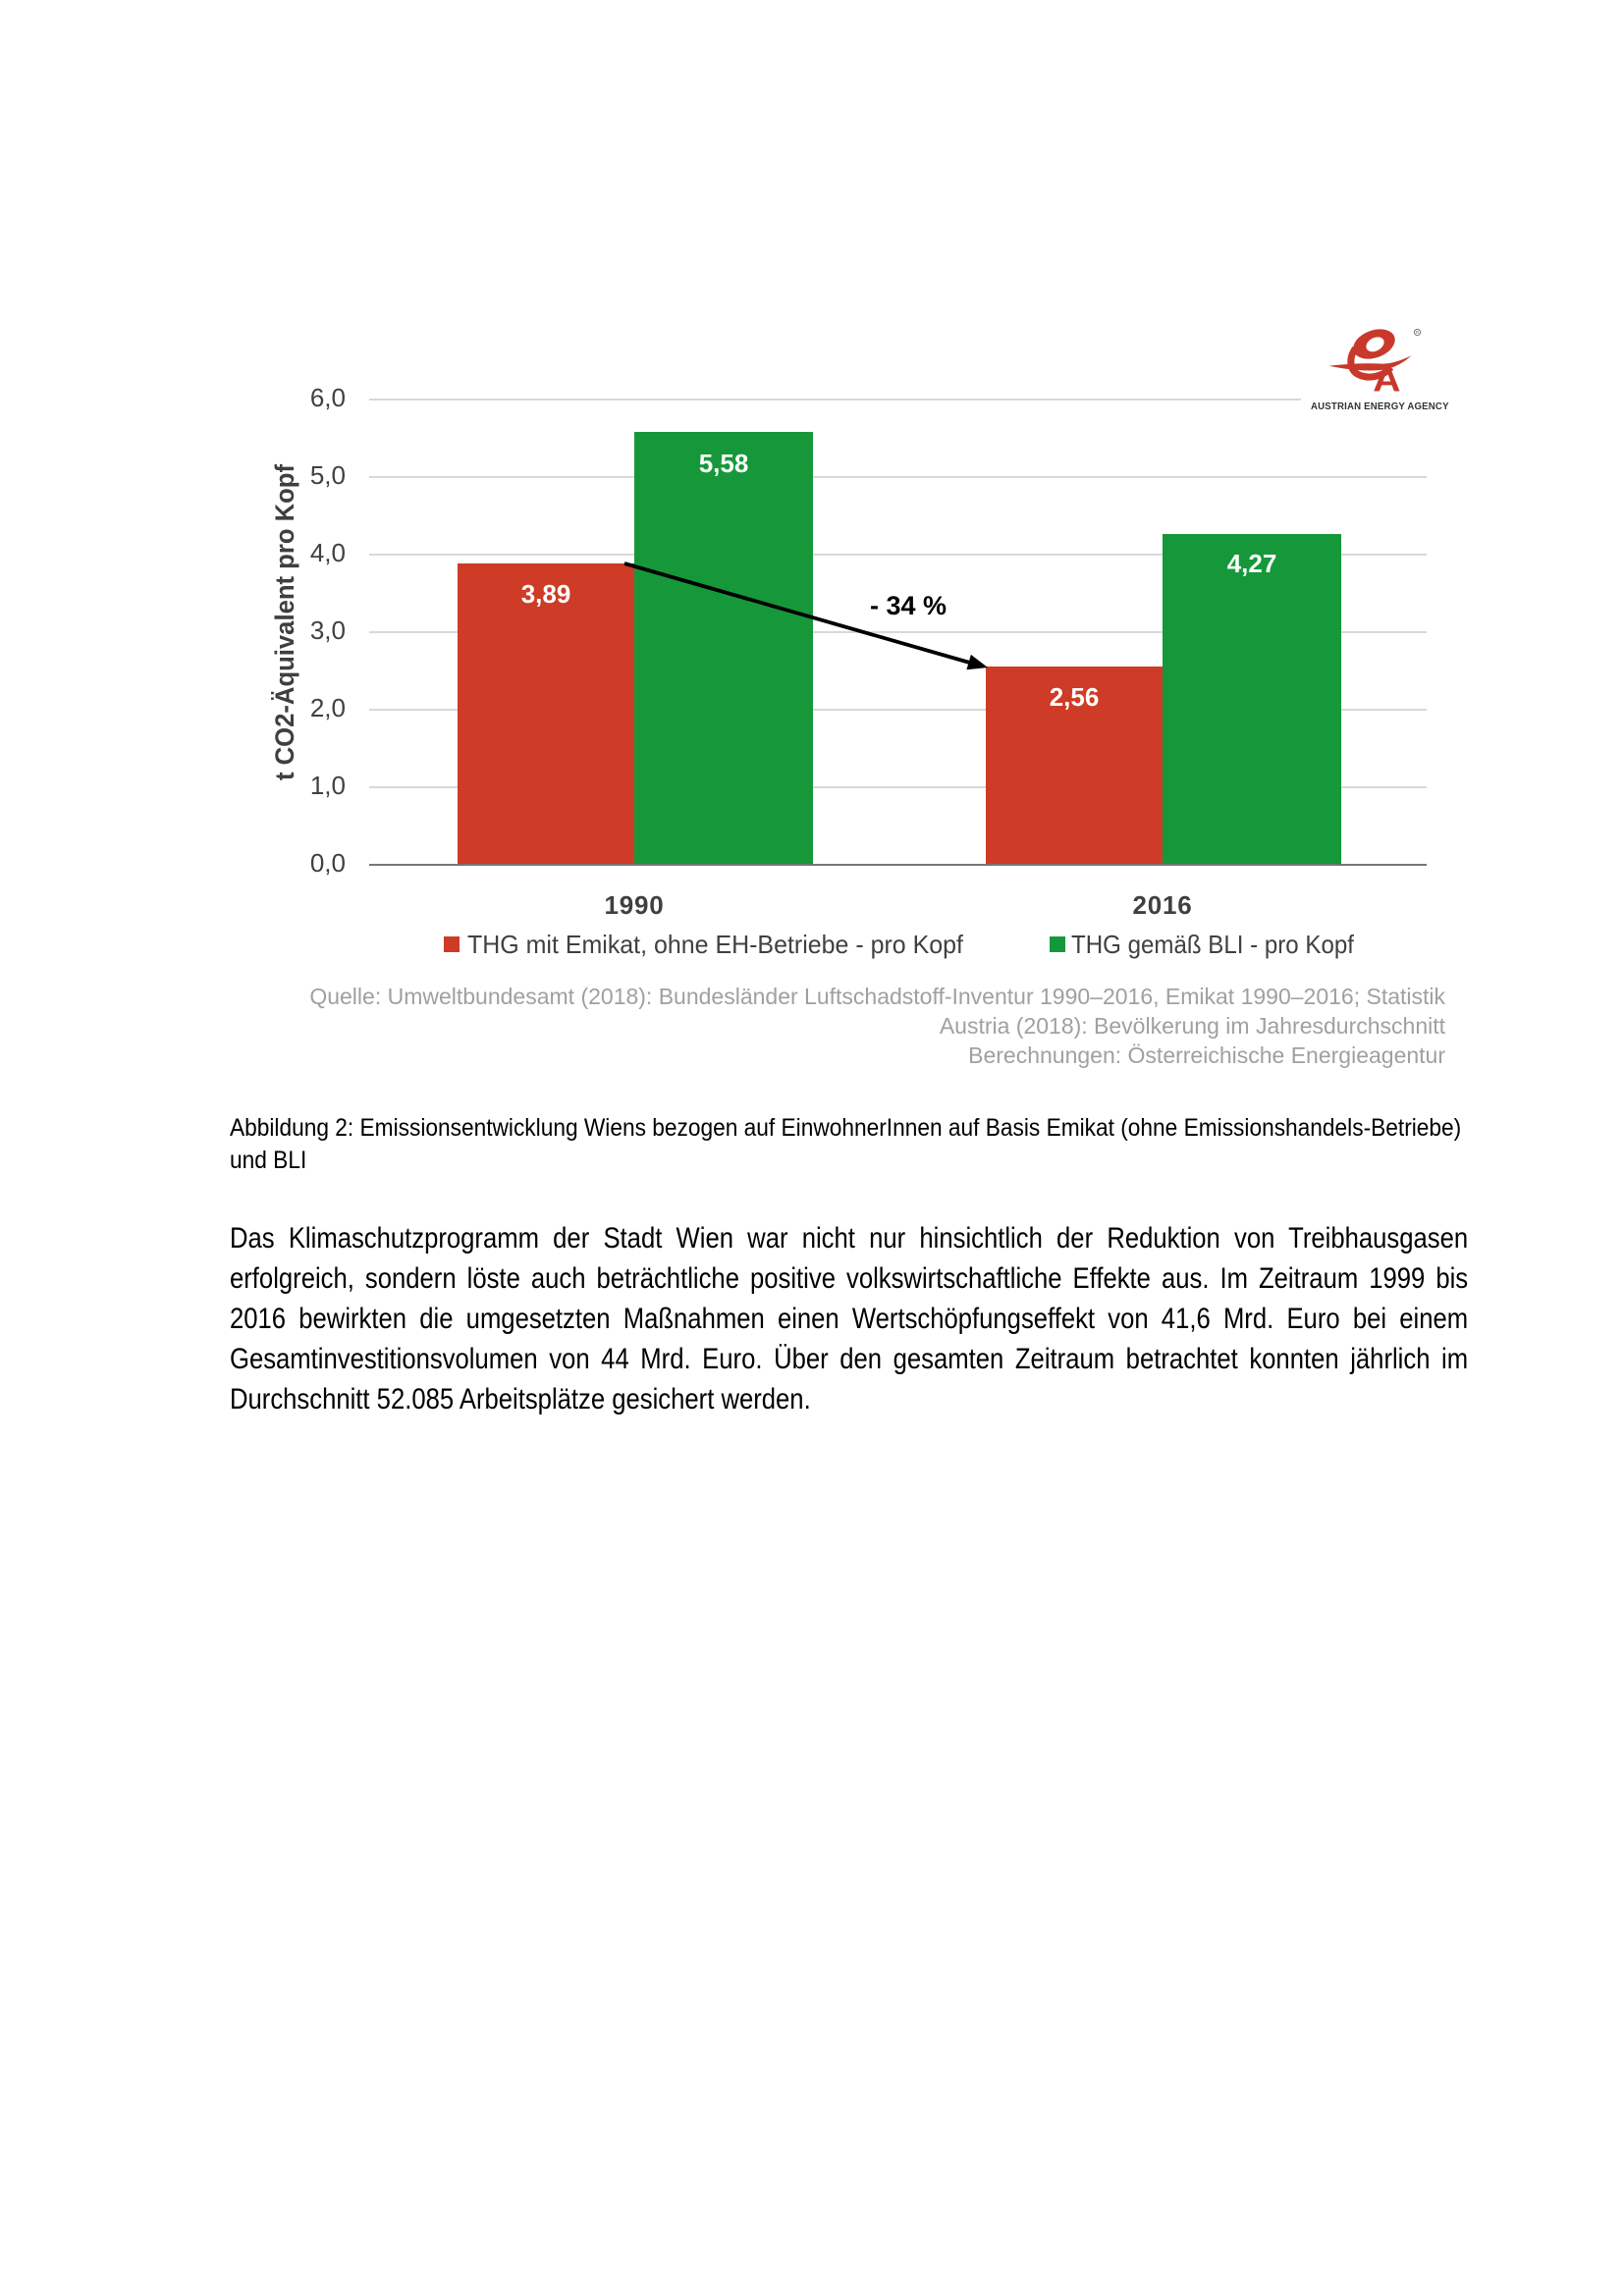 The image size is (1624, 2296). I want to click on svg-text: A, so click(1386, 378).